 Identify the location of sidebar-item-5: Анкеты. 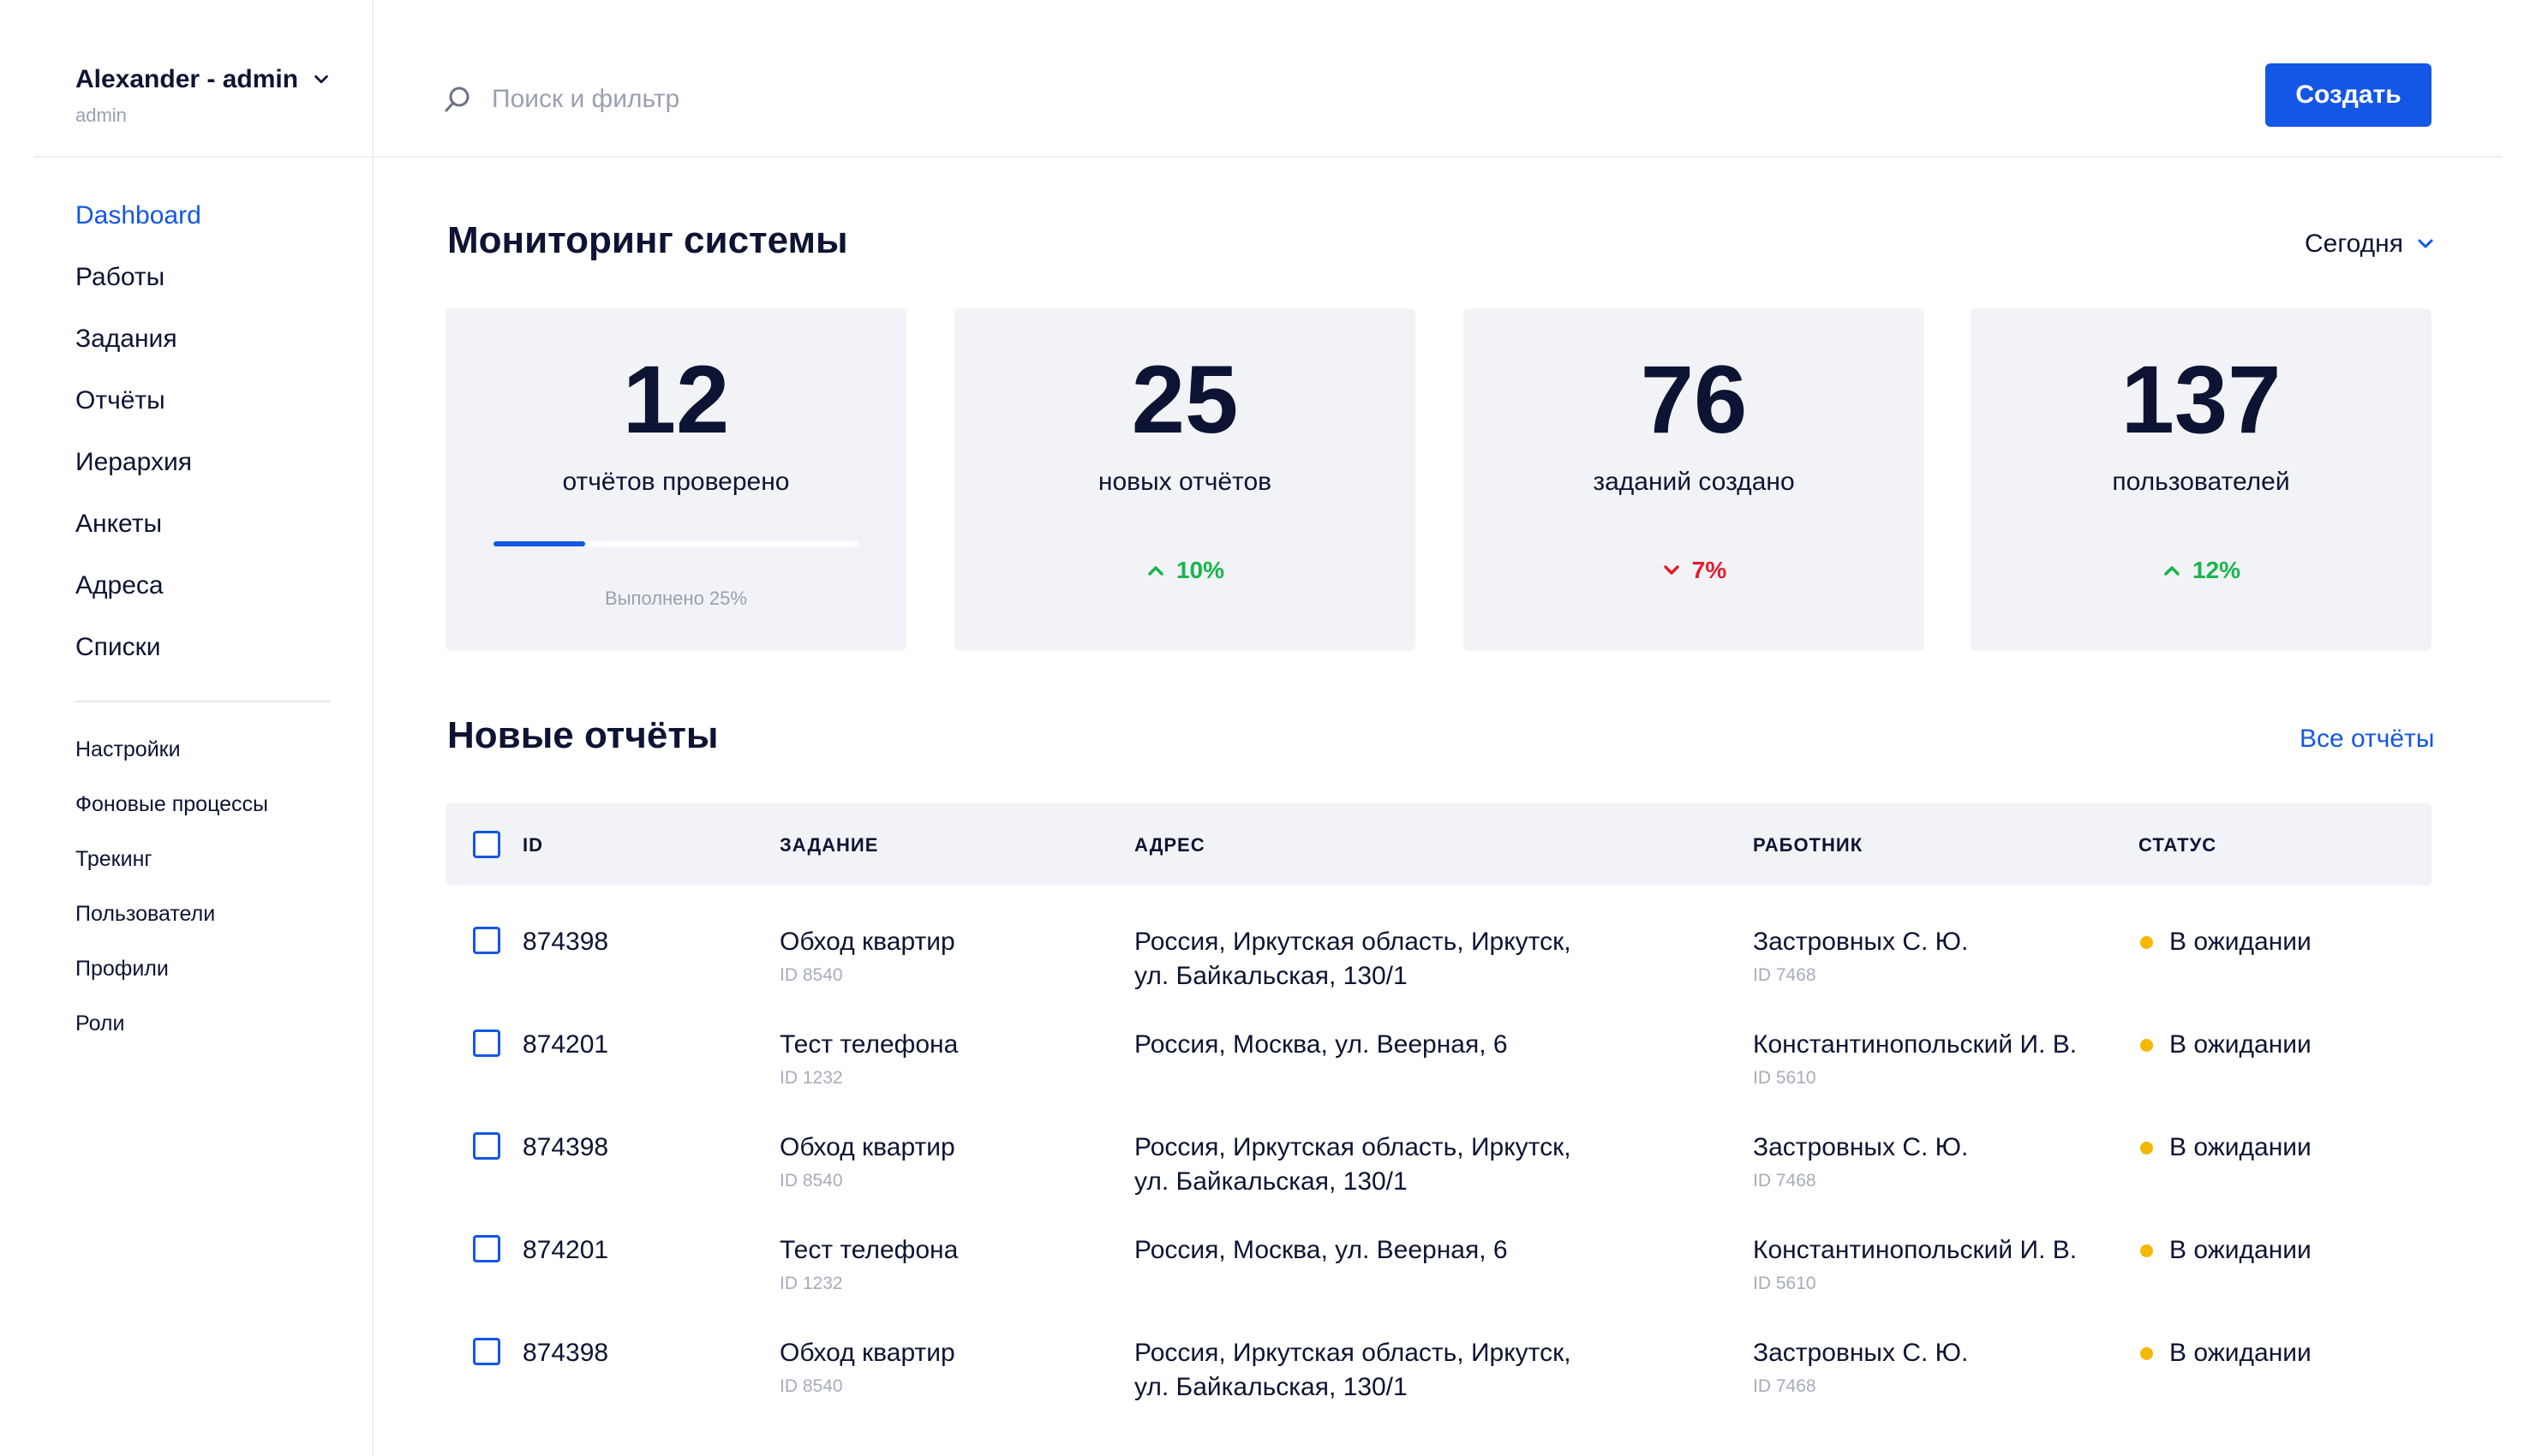
(119, 524).